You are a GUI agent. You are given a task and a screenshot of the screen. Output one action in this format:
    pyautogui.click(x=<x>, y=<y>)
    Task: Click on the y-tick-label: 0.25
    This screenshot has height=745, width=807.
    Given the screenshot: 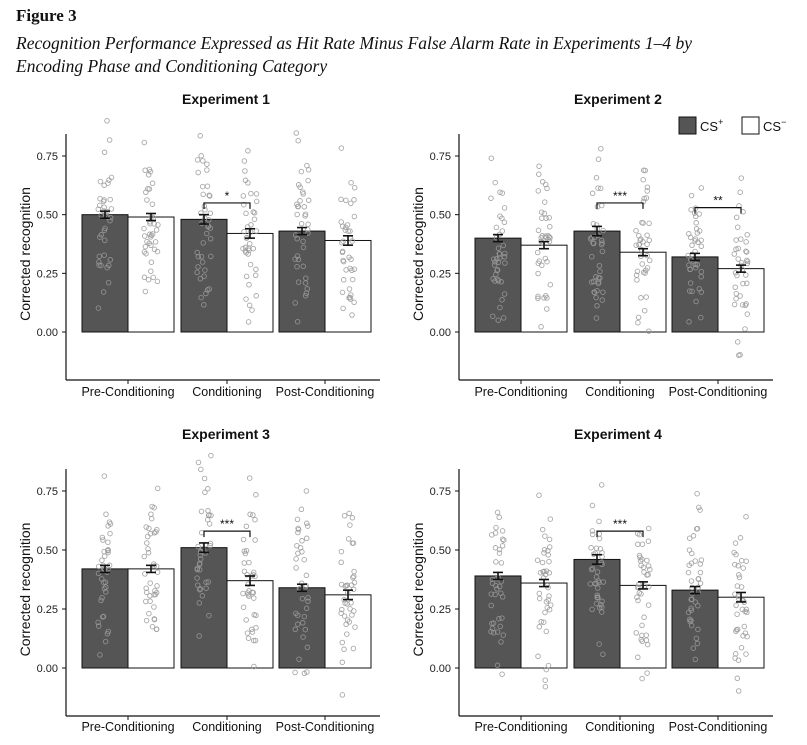 What is the action you would take?
    pyautogui.click(x=440, y=610)
    